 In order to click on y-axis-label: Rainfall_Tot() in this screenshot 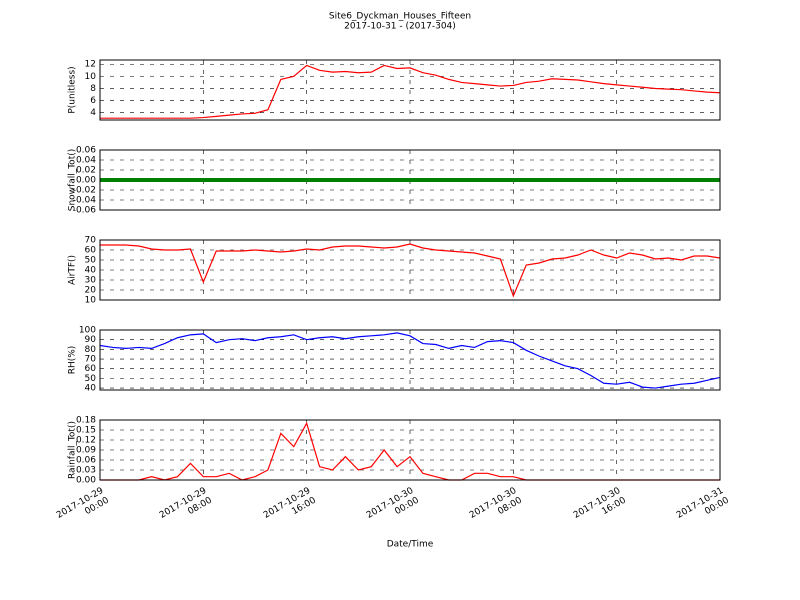, I will do `click(73, 450)`.